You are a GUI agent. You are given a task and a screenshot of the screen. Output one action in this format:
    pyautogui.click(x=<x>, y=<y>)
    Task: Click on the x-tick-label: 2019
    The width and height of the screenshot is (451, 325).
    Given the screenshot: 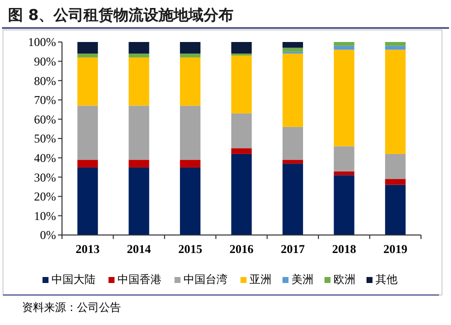 What is the action you would take?
    pyautogui.click(x=395, y=249)
    